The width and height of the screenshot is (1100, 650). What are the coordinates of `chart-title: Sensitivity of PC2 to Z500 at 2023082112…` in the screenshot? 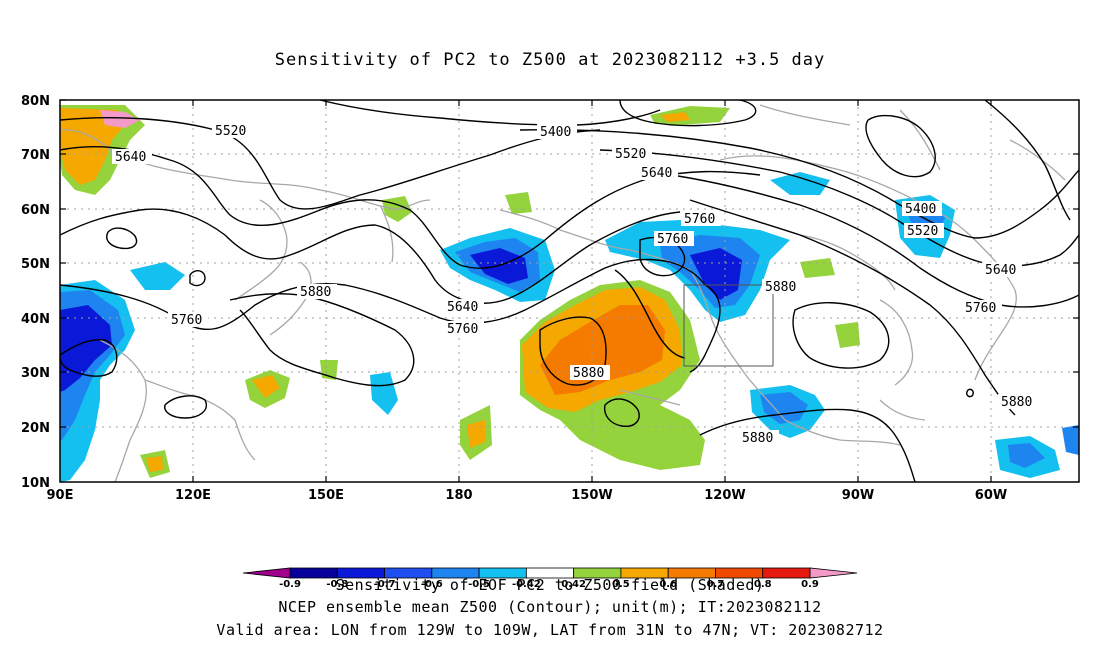 It's located at (550, 60).